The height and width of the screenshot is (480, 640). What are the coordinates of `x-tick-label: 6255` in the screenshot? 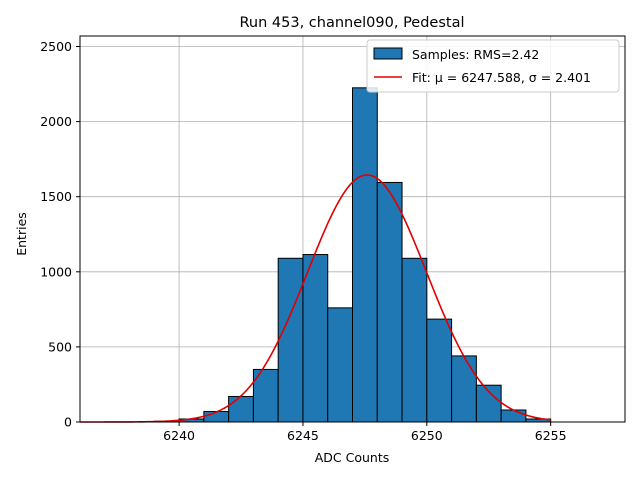 It's located at (551, 435).